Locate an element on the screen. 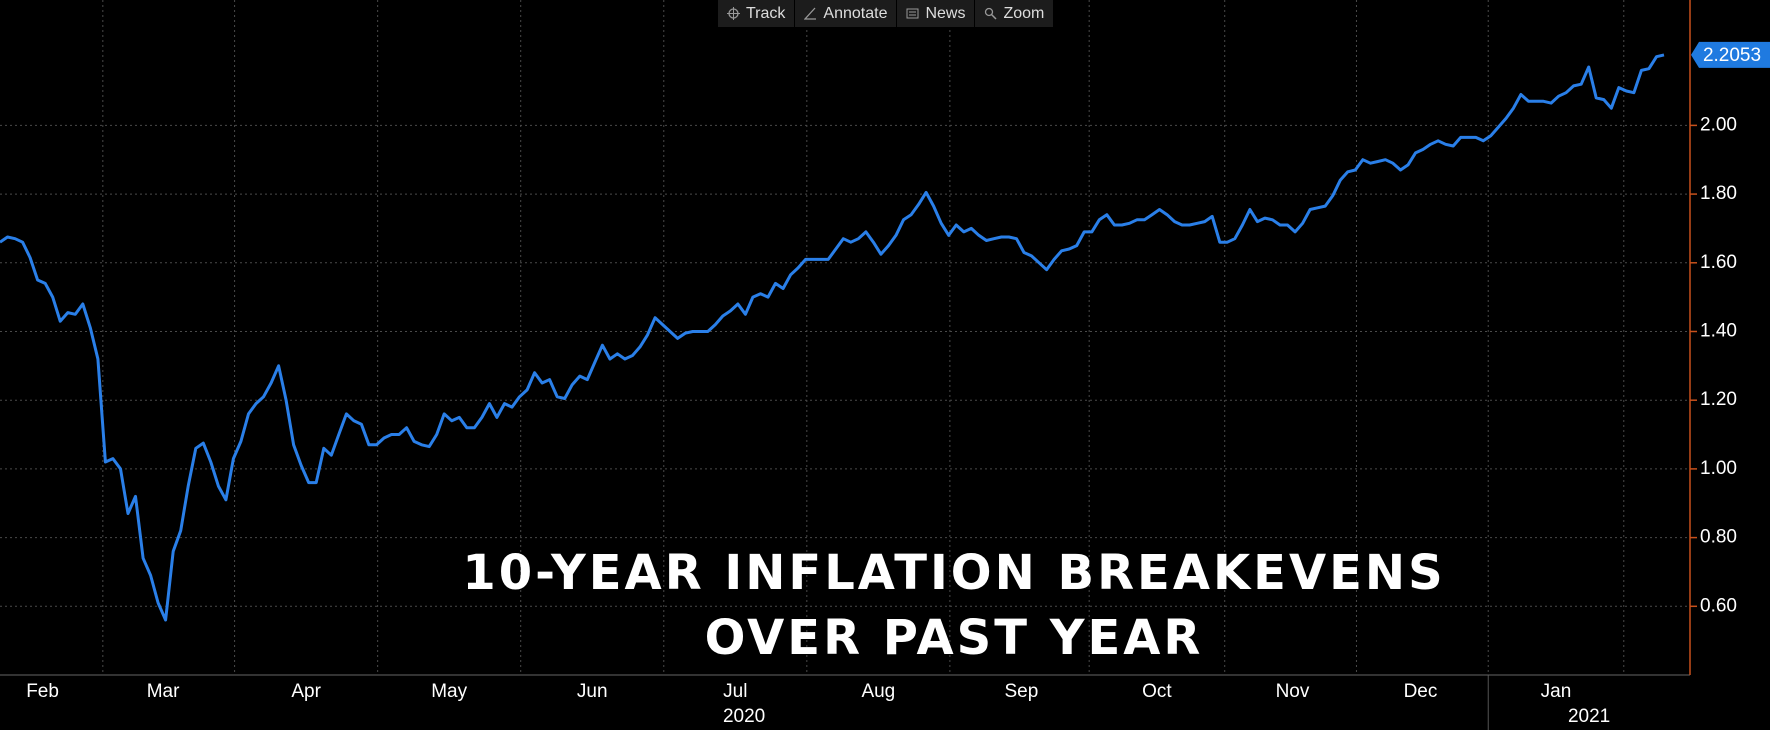 This screenshot has width=1770, height=730. y-tick-label: 0.80 is located at coordinates (1718, 537).